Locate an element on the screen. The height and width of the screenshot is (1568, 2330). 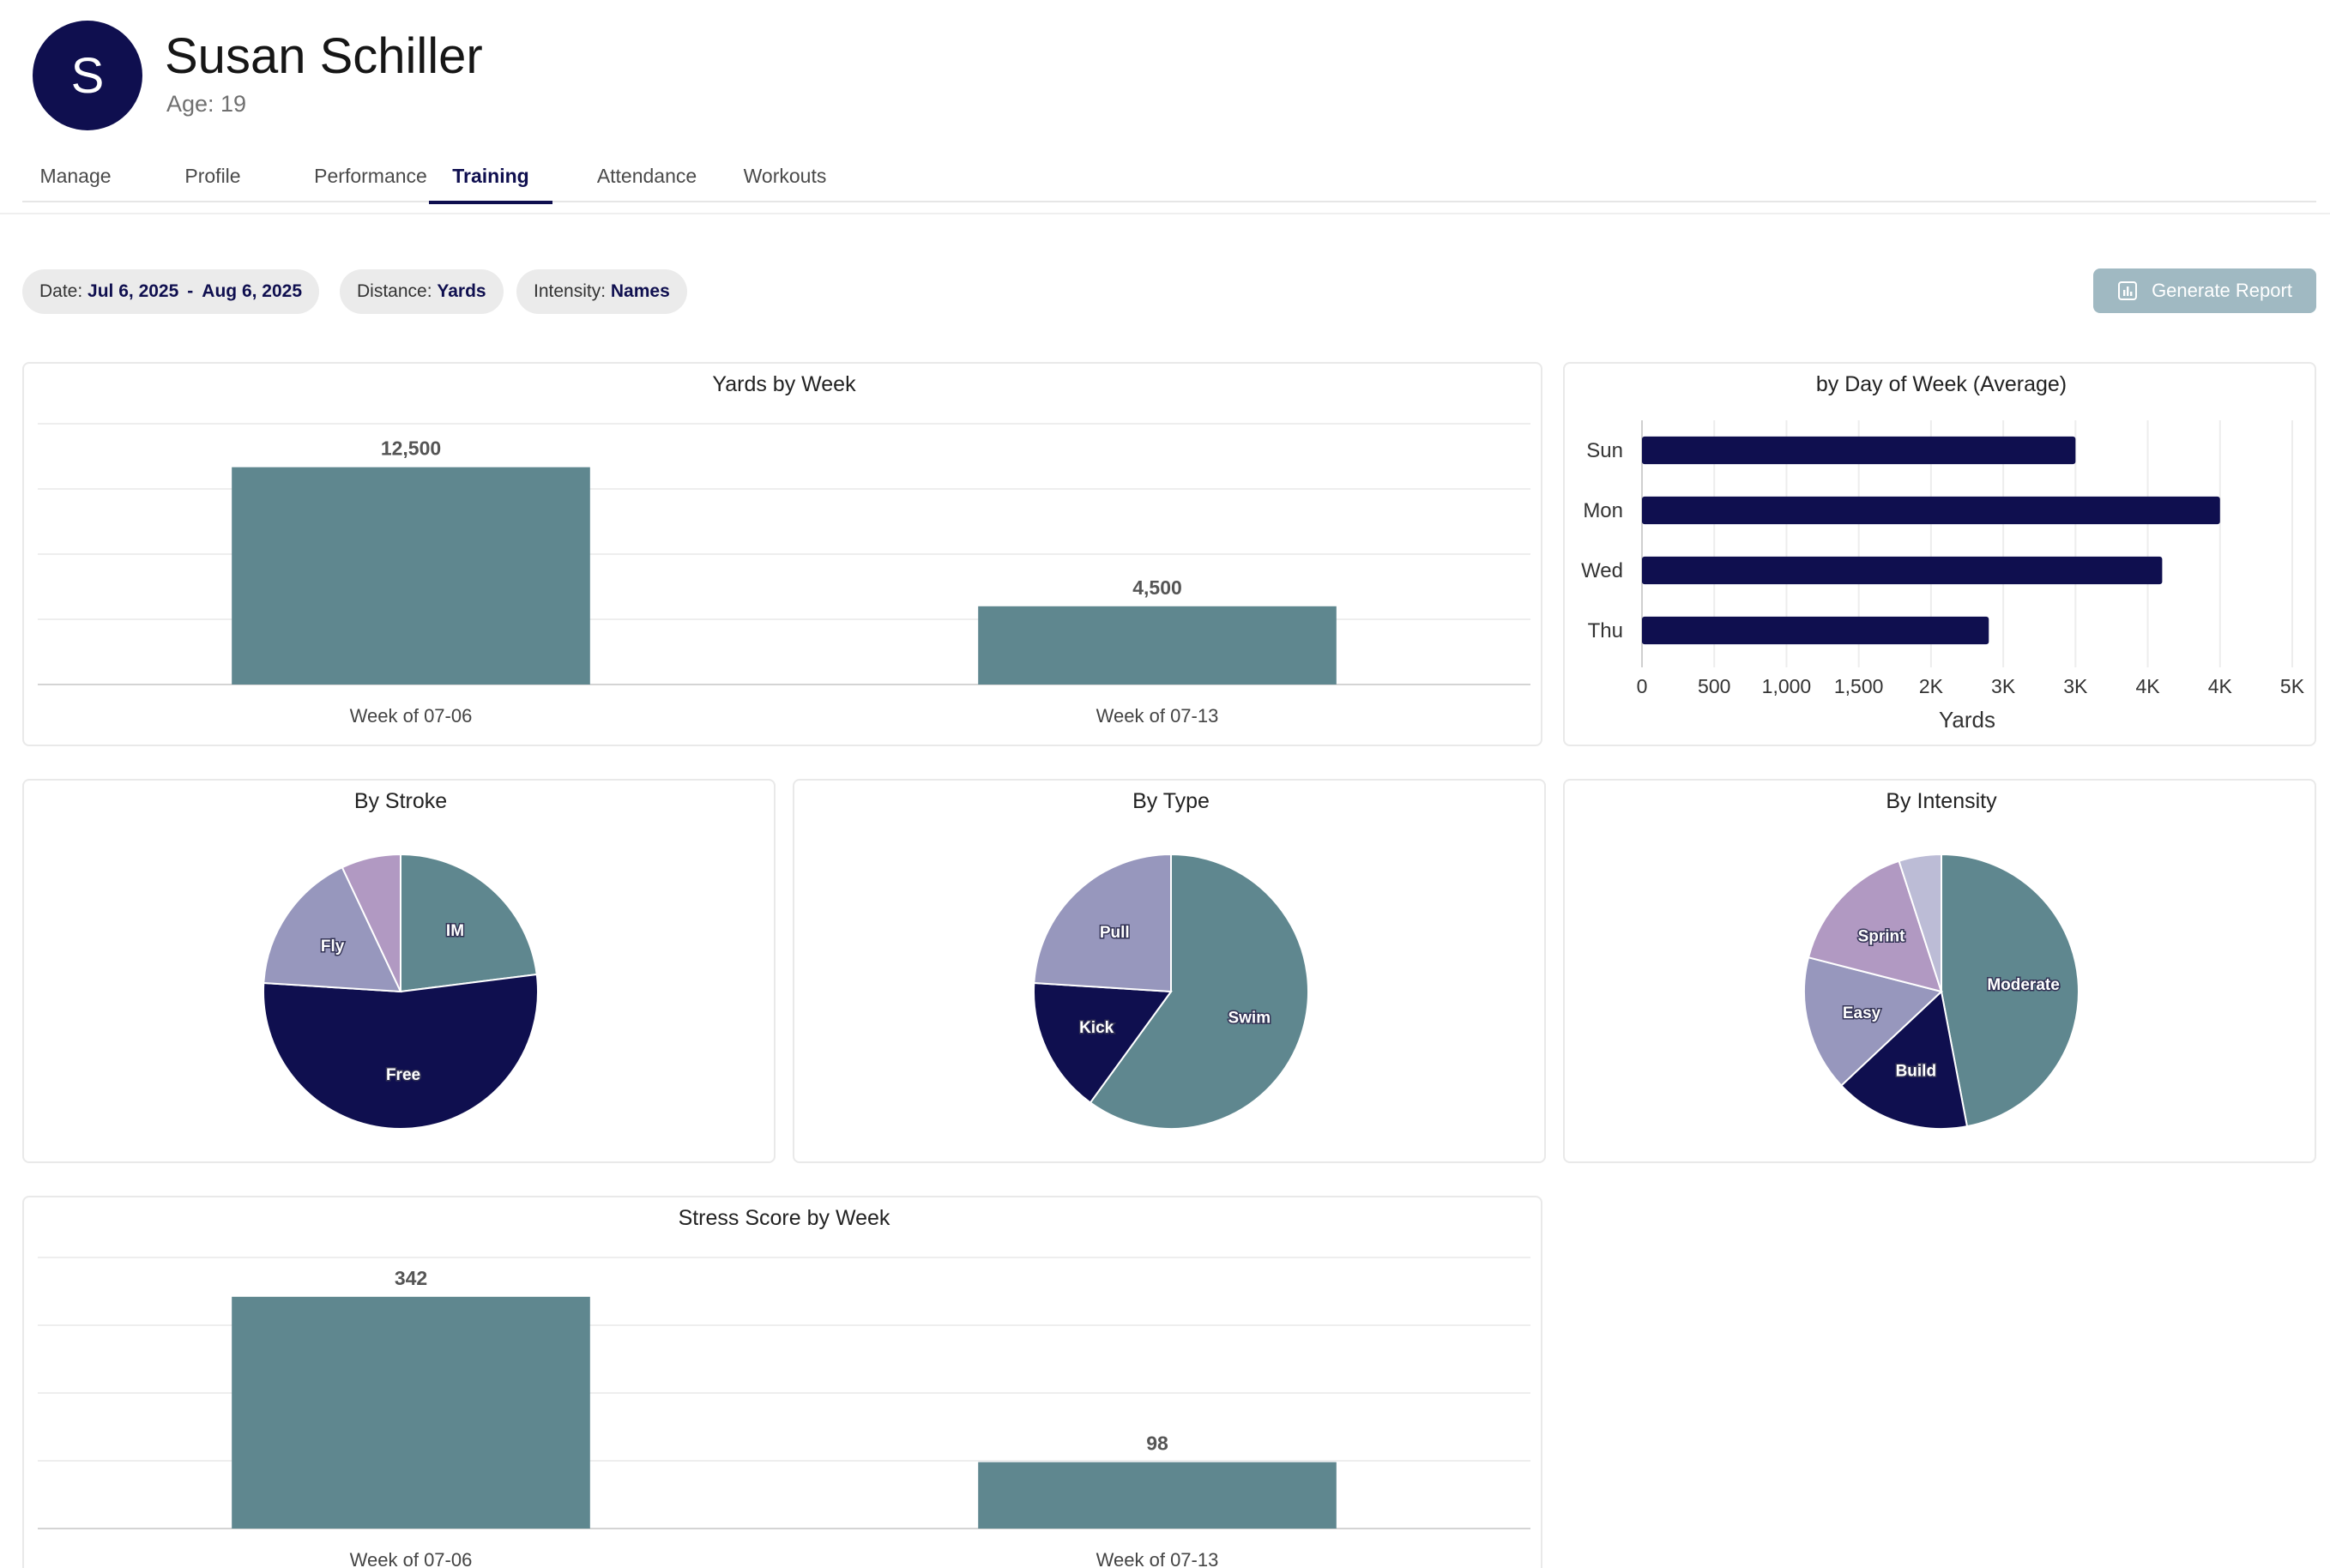
generate-report-button: Generate Report is located at coordinates (2204, 291).